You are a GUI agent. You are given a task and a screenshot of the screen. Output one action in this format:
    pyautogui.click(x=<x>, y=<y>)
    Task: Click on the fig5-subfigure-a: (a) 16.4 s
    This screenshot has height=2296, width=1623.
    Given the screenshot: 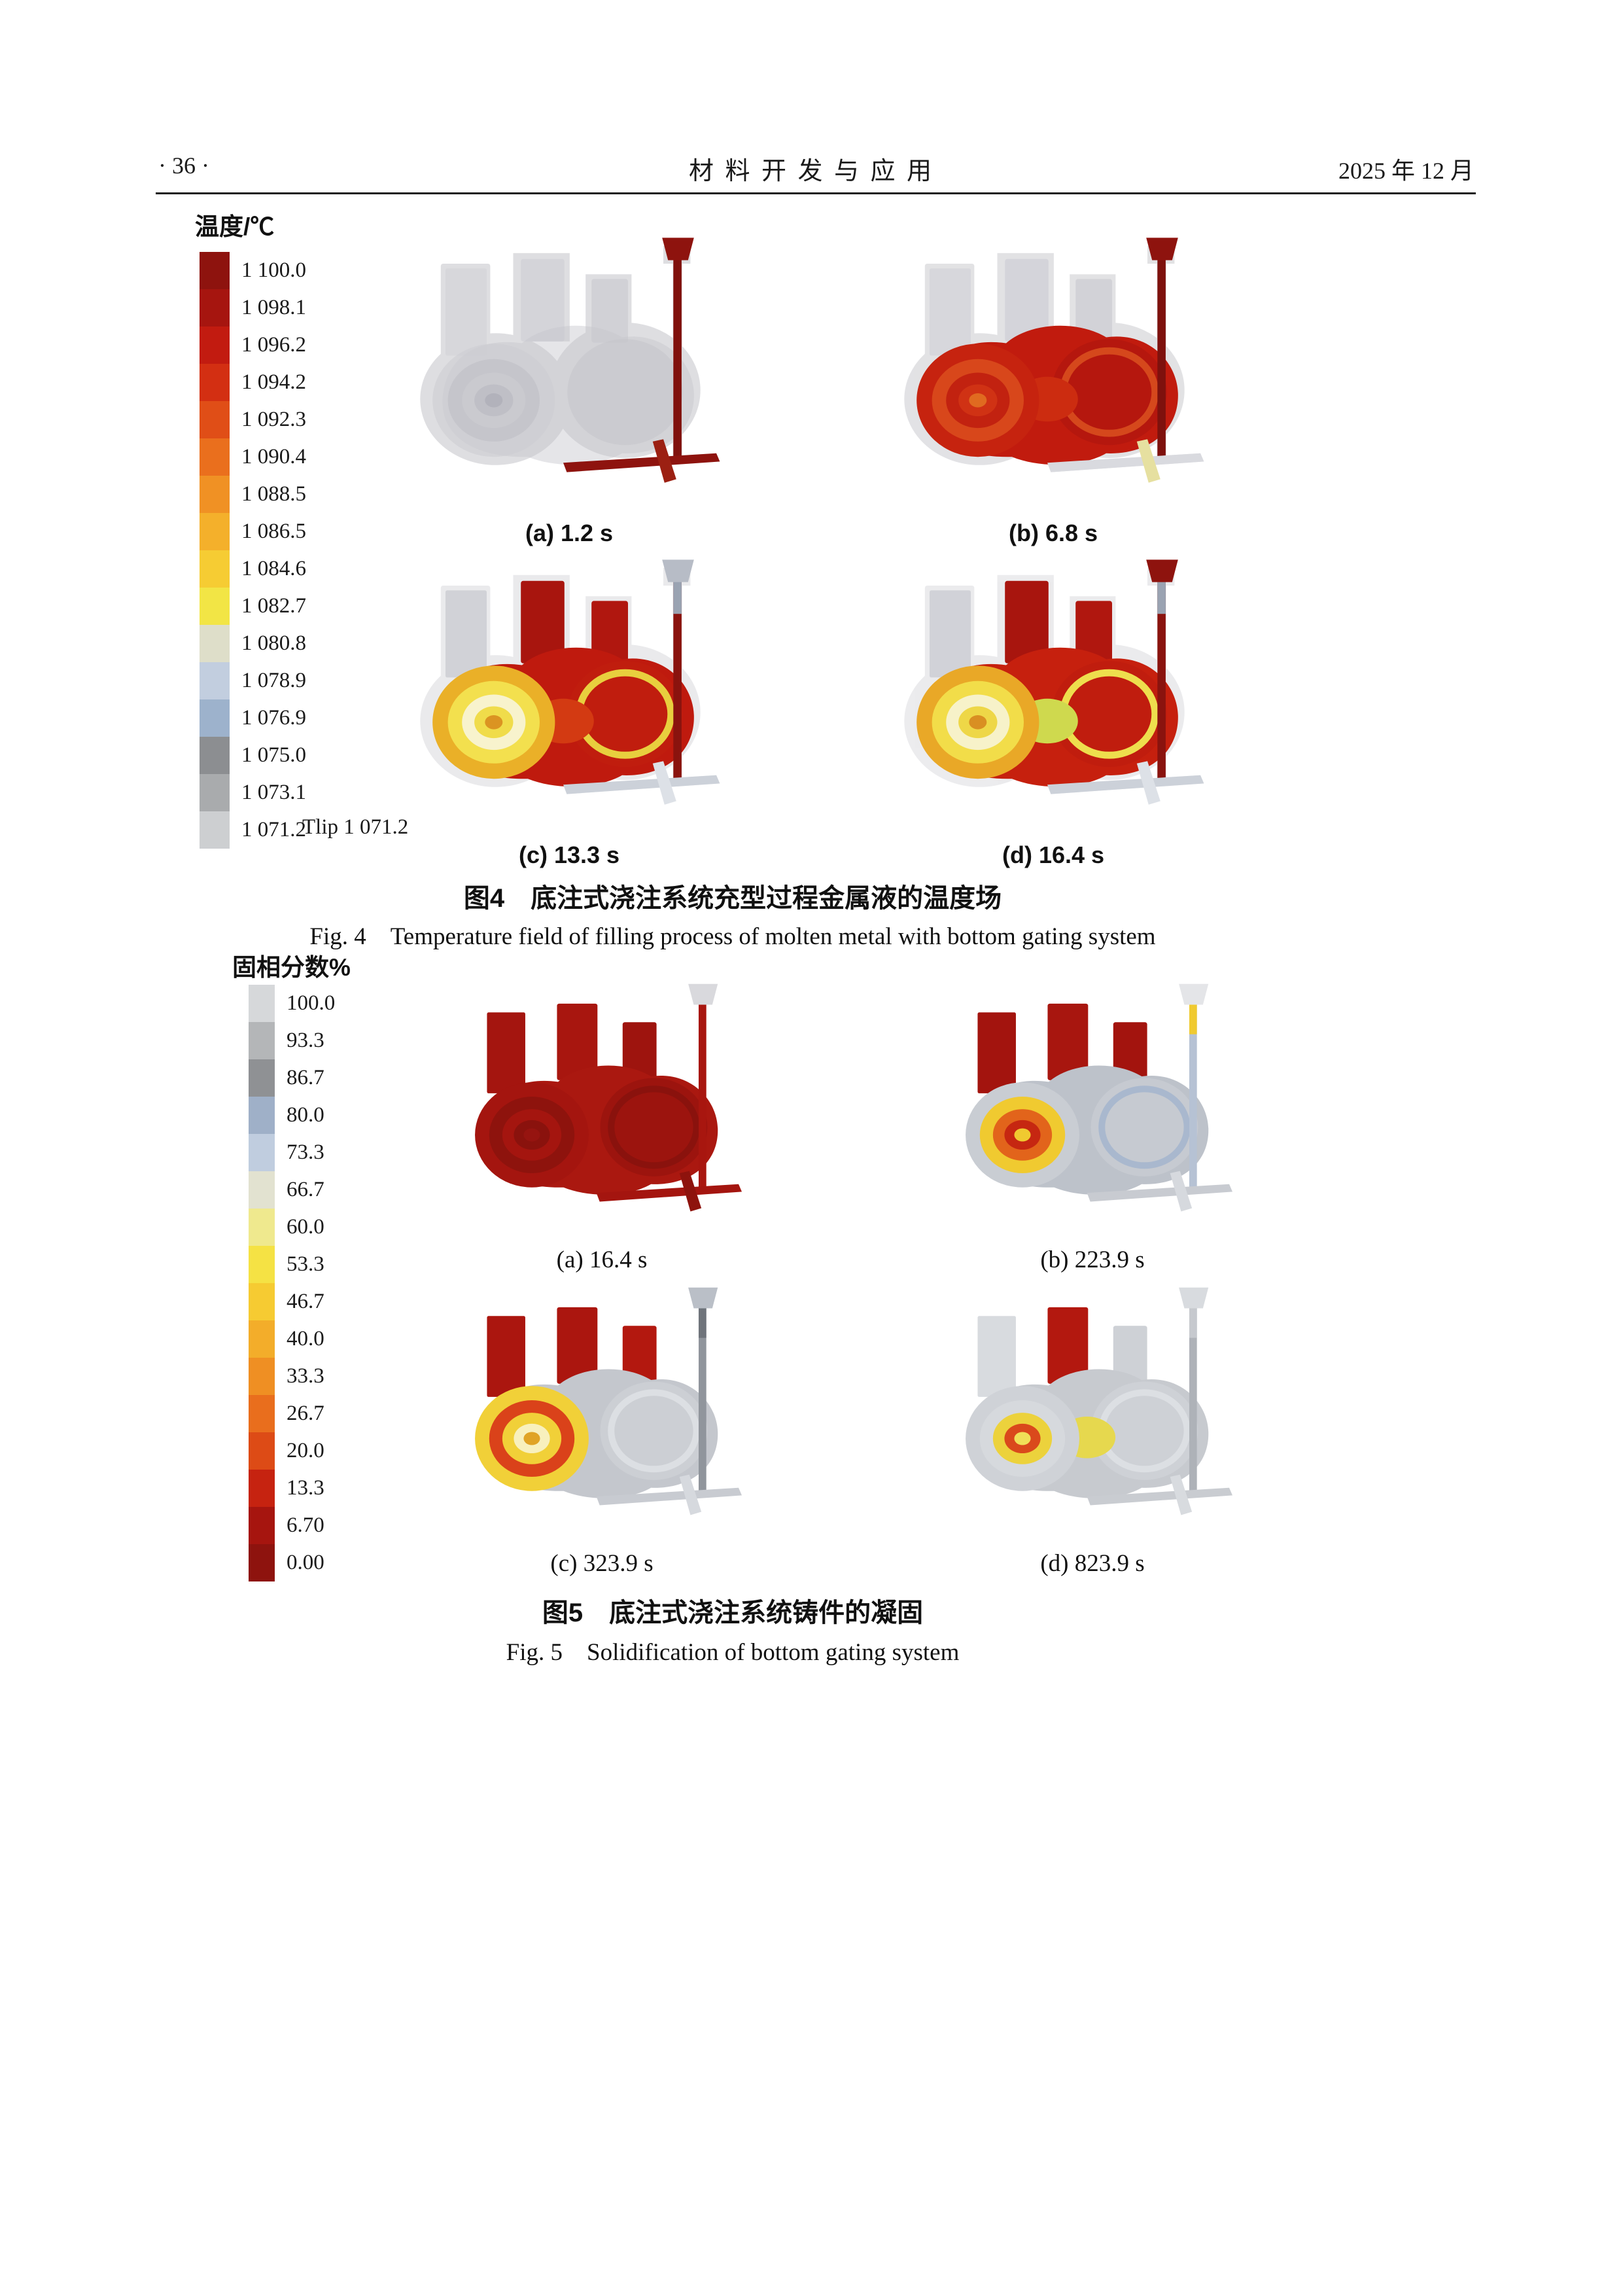 What is the action you would take?
    pyautogui.click(x=602, y=1122)
    